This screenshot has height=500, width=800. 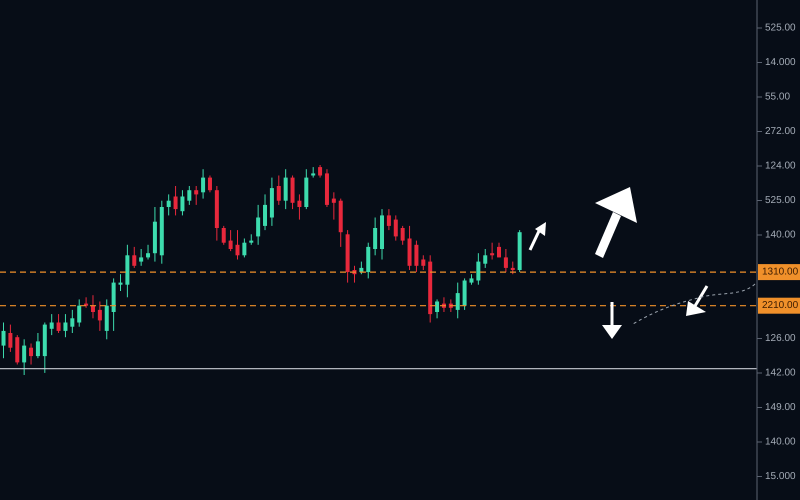 What do you see at coordinates (780, 131) in the screenshot?
I see `text: 272.00` at bounding box center [780, 131].